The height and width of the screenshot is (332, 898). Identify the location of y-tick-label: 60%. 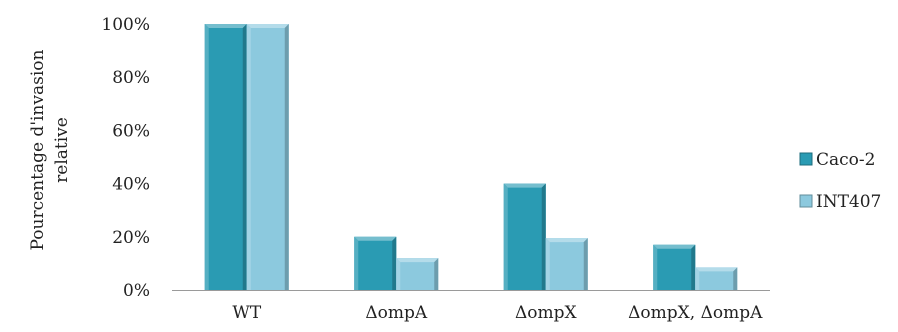
(131, 131).